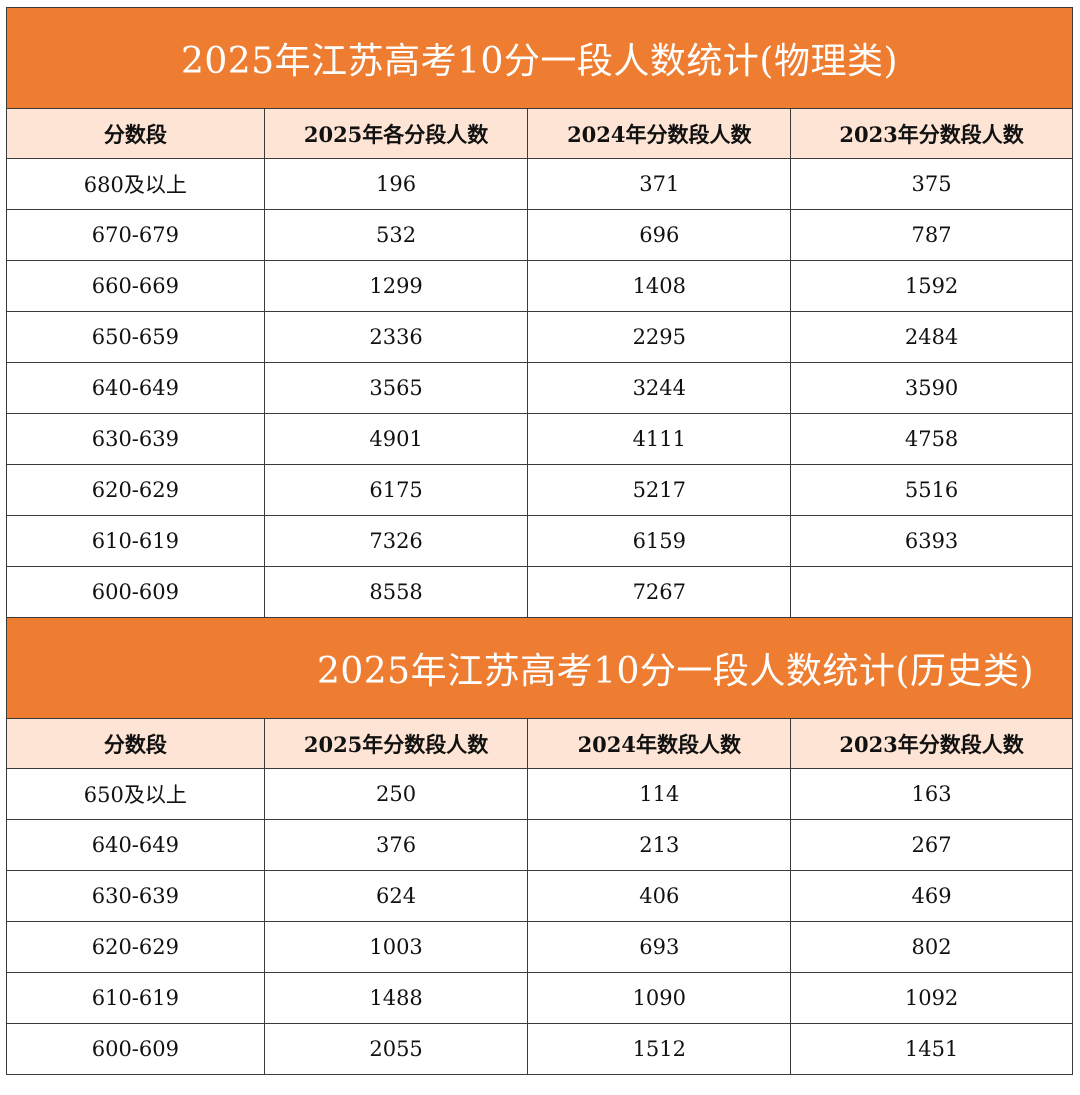 The width and height of the screenshot is (1080, 1095). What do you see at coordinates (659, 235) in the screenshot?
I see `count-cell: 696` at bounding box center [659, 235].